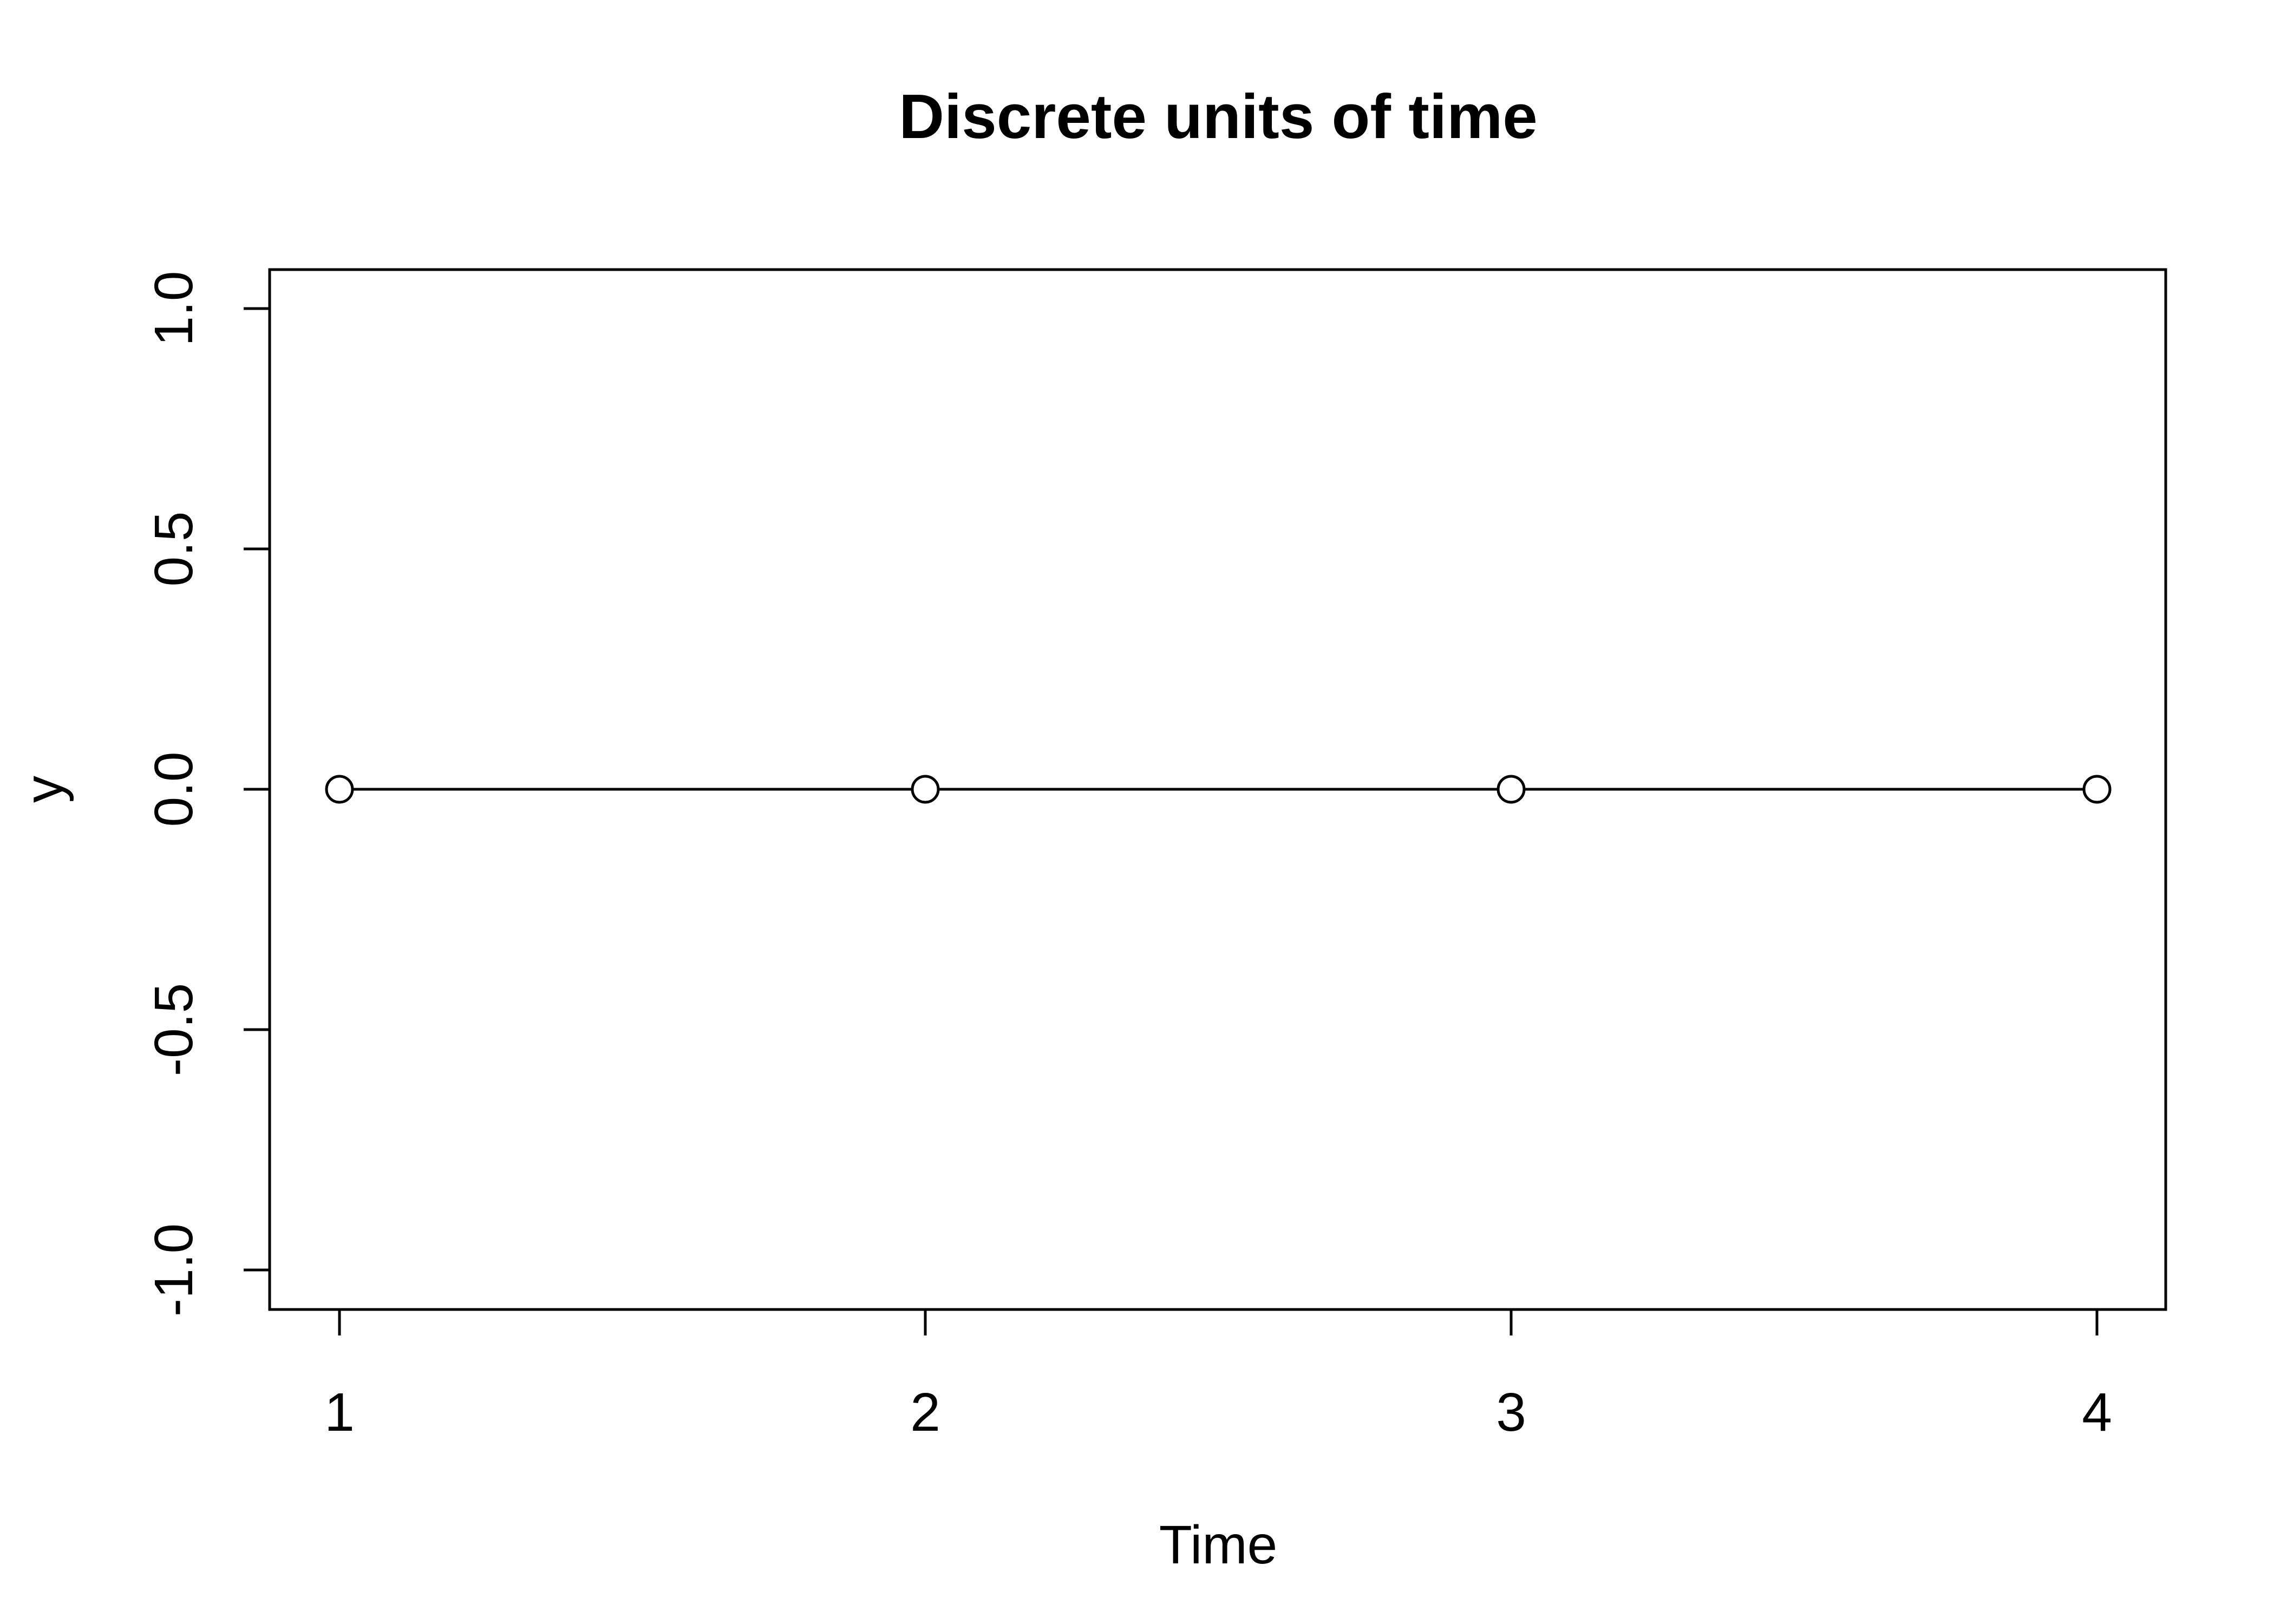  I want to click on x-tick-label: 2, so click(925, 1412).